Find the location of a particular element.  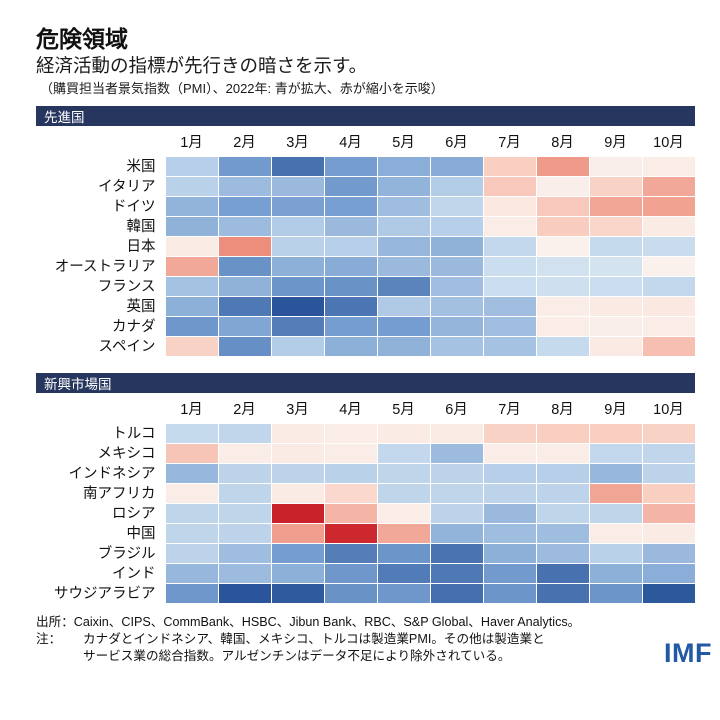

heatmap-row: ロシア is located at coordinates (366, 514).